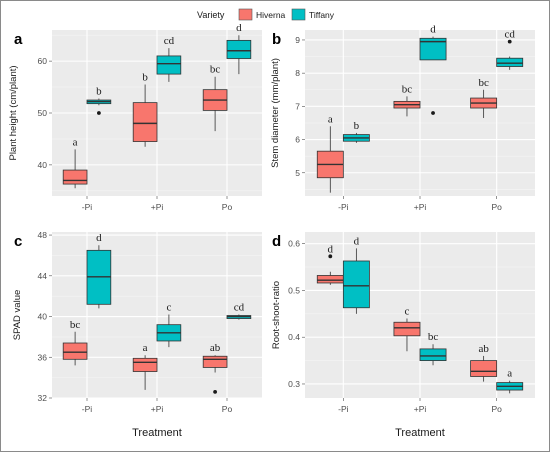 The width and height of the screenshot is (550, 452). What do you see at coordinates (276, 241) in the screenshot?
I see `panel-letter: d` at bounding box center [276, 241].